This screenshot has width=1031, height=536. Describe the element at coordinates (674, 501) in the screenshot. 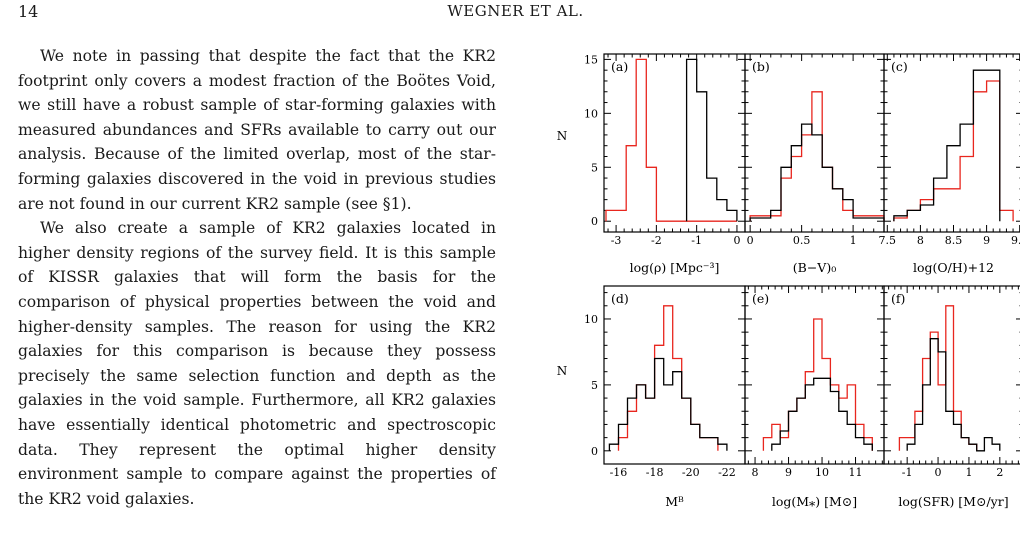

I see `x-axis-label: Mᴮ` at that location.